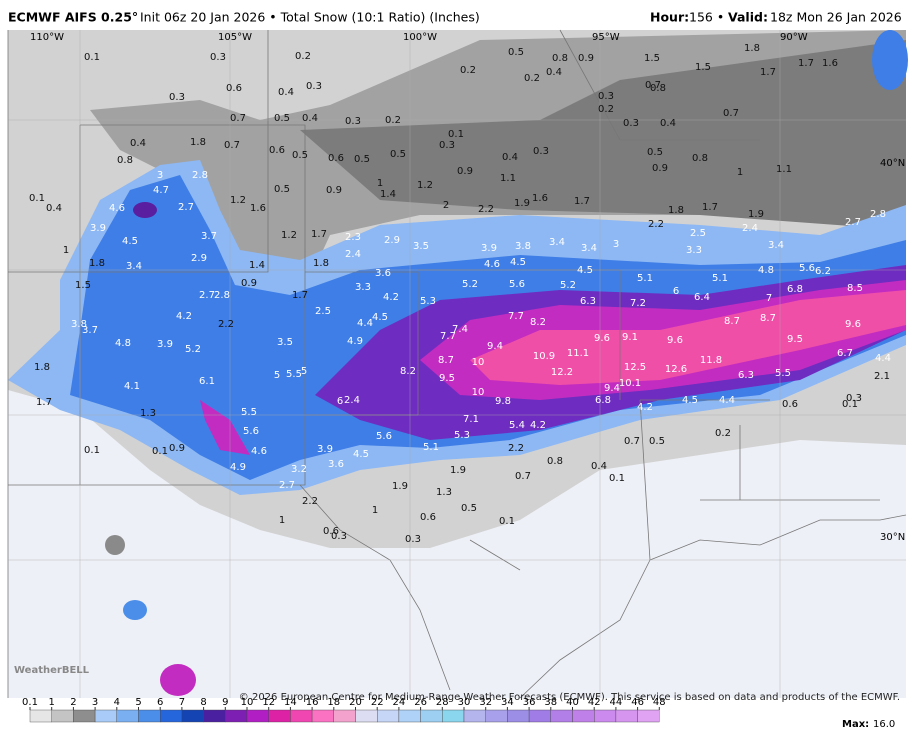 This screenshot has height=750, width=914. Describe the element at coordinates (95, 702) in the screenshot. I see `legend-label: 3` at that location.